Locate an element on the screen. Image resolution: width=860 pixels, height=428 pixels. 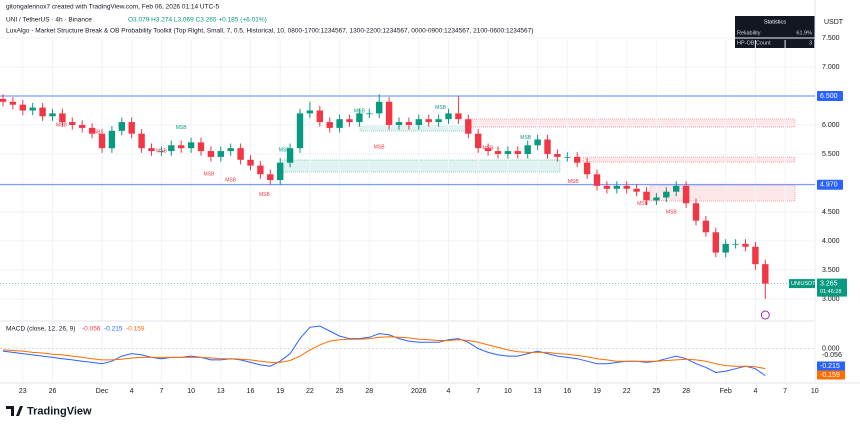
y-tick-label: 7.000 is located at coordinates (831, 67).